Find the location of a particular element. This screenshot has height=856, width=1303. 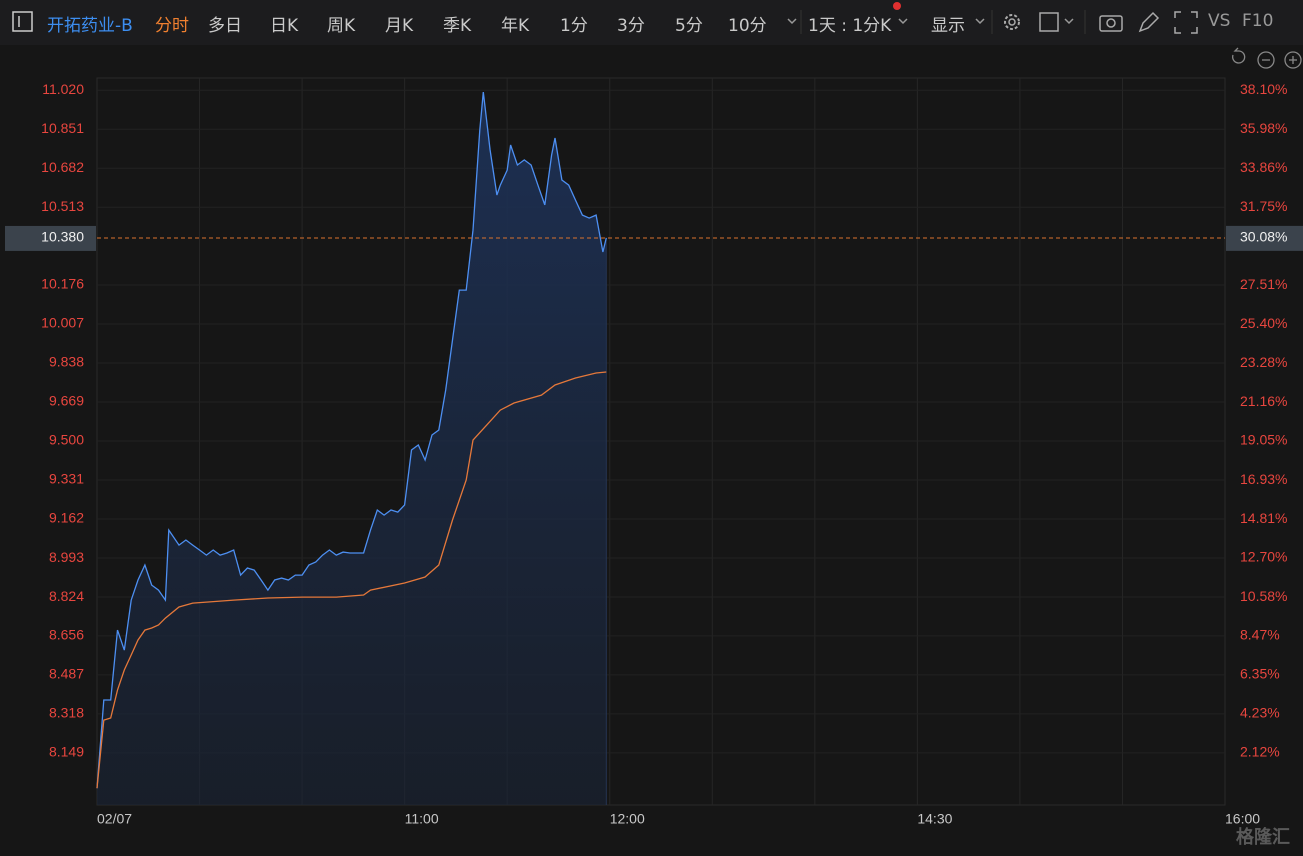

y2-tick-label: 25.40% is located at coordinates (1263, 323).